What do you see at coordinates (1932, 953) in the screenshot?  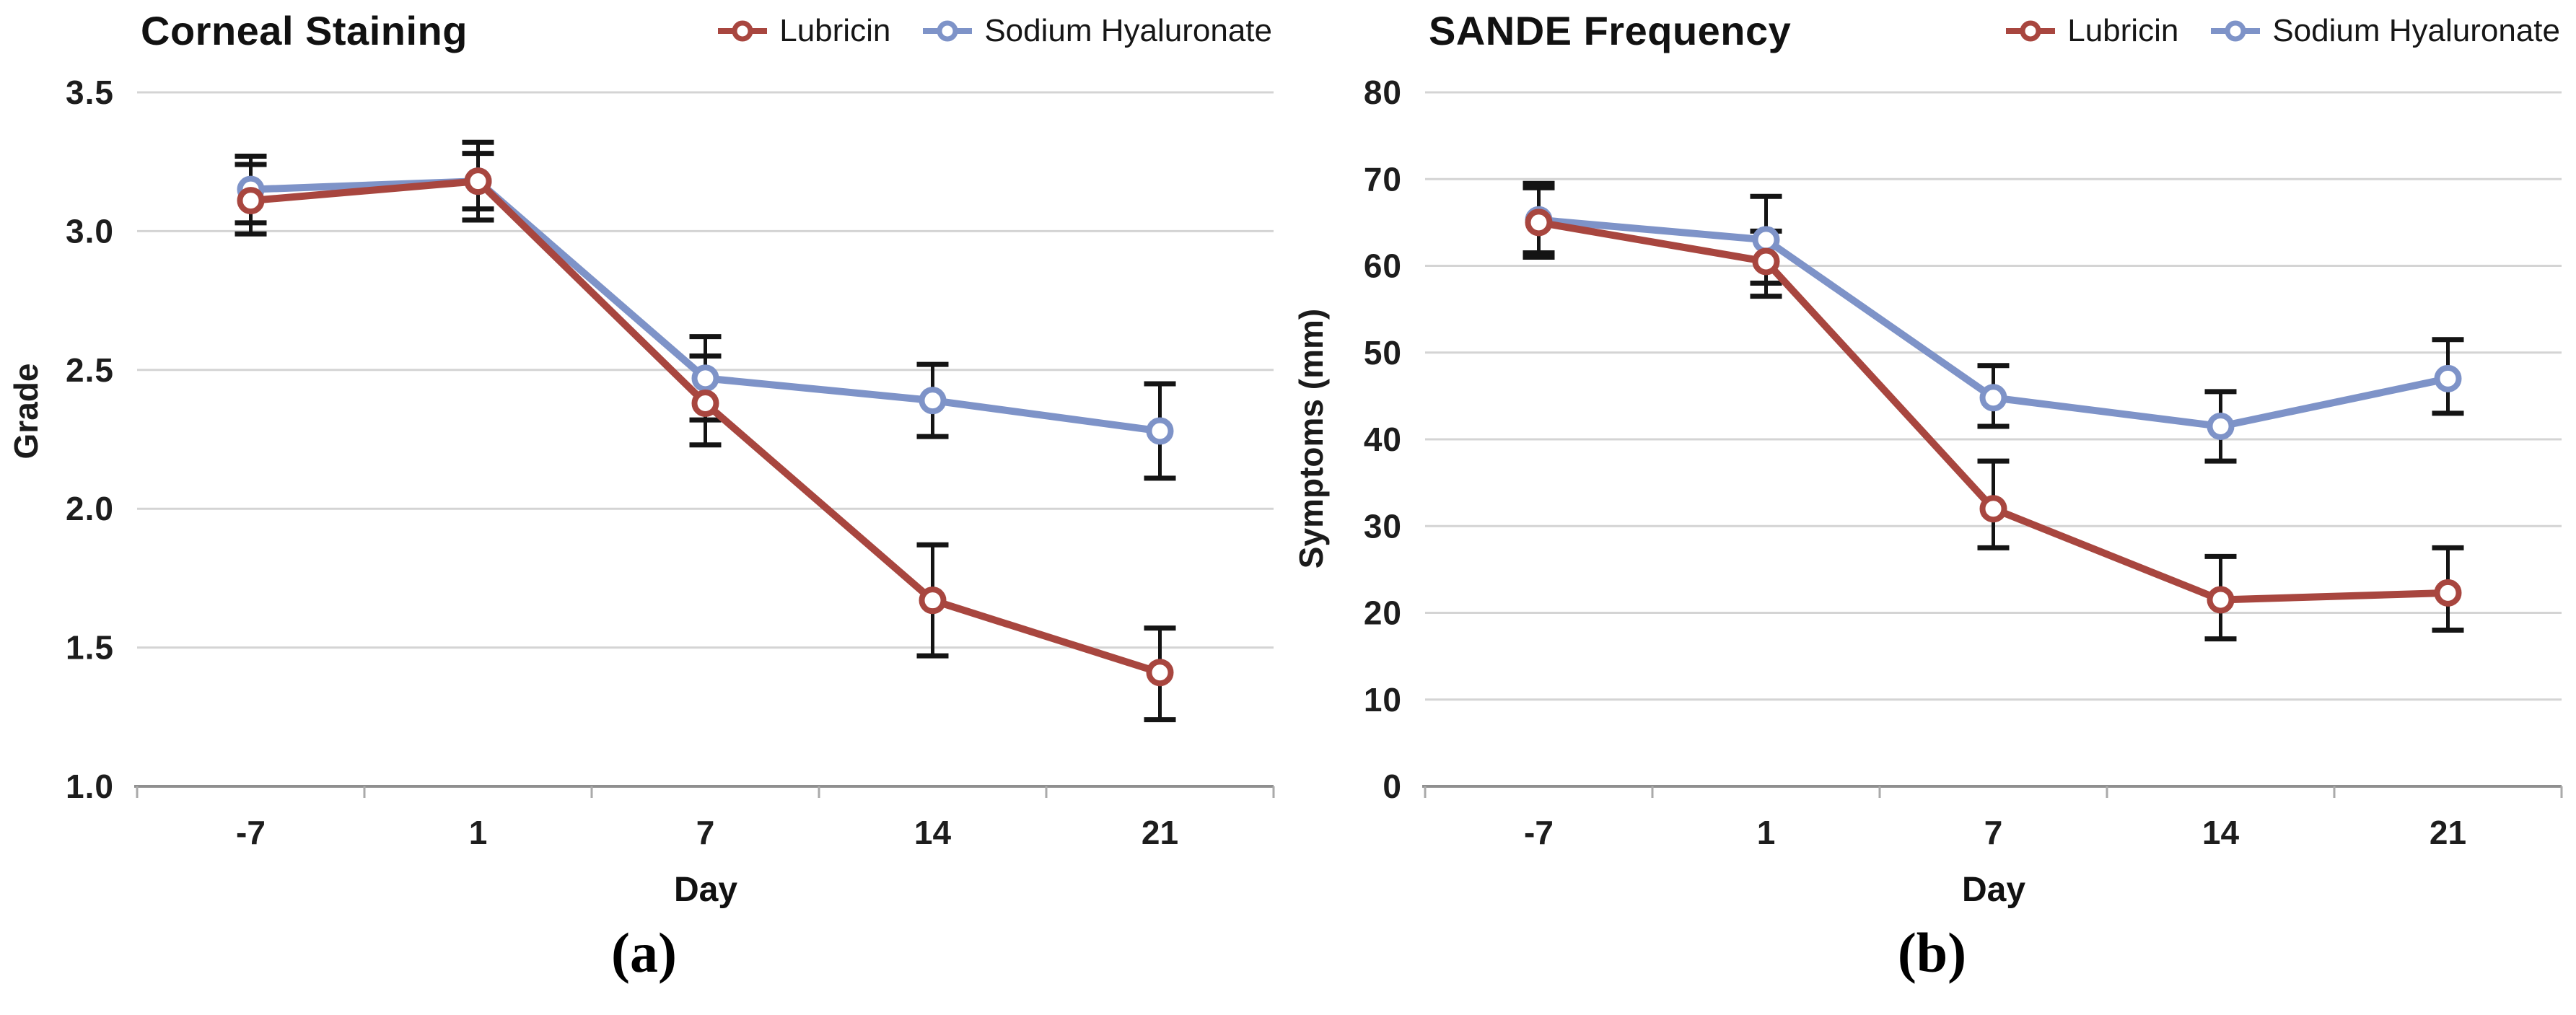 I see `panel-letter-b: (b)` at bounding box center [1932, 953].